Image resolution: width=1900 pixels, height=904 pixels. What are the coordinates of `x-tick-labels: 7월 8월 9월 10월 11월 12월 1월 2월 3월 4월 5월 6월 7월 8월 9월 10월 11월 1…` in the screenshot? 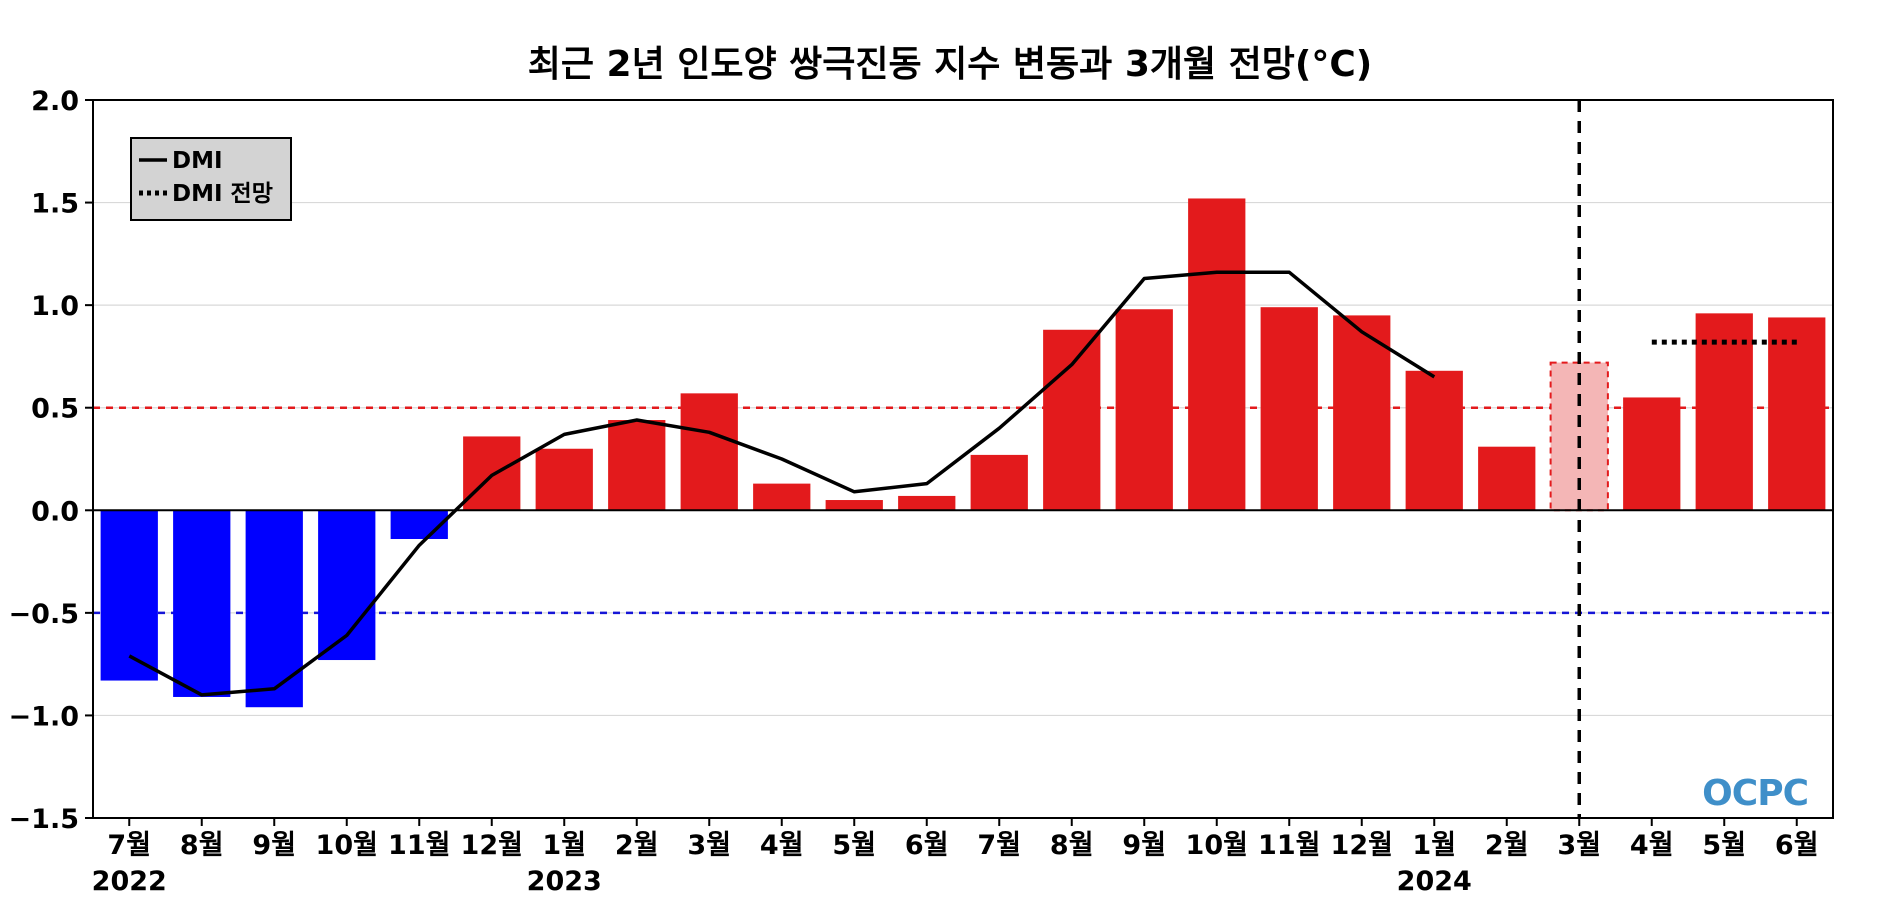 It's located at (955, 863).